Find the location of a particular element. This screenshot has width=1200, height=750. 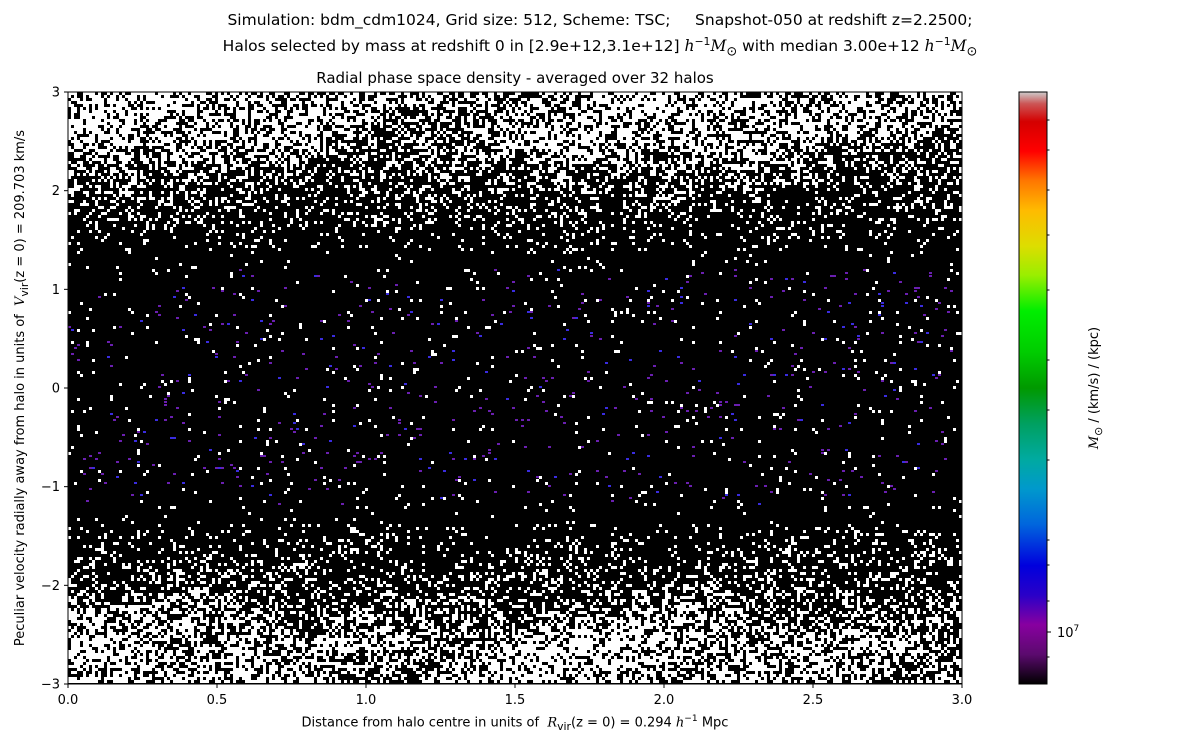

y-tick-label: −3 is located at coordinates (50, 685).